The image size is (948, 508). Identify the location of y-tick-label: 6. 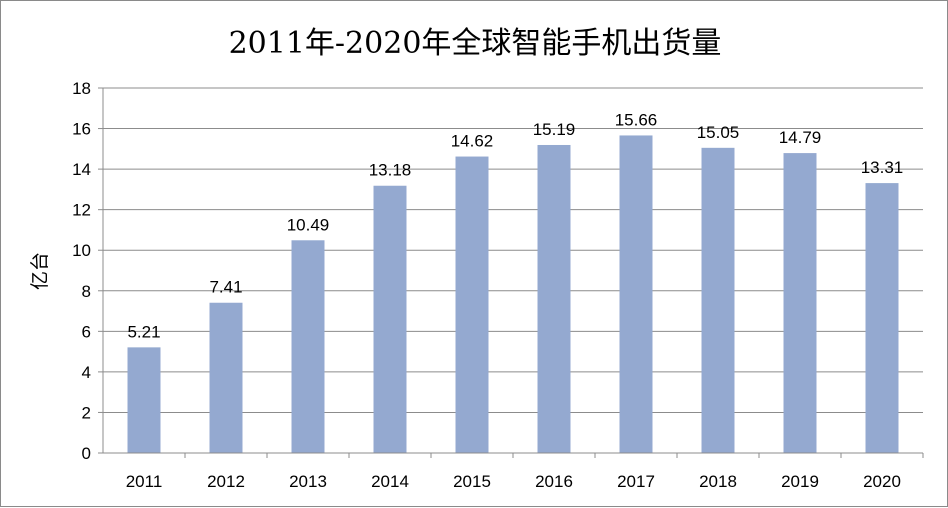
(86, 331).